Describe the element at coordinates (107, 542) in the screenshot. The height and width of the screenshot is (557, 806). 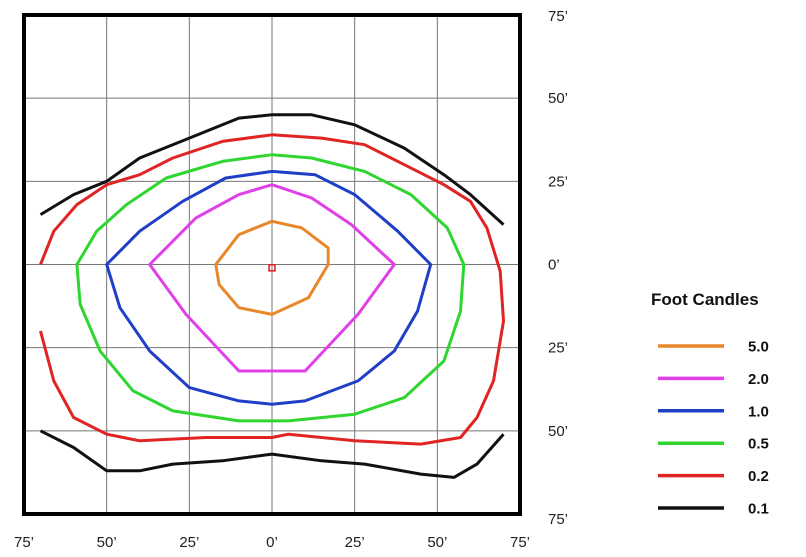
I see `x-tick-label-1: 50’` at that location.